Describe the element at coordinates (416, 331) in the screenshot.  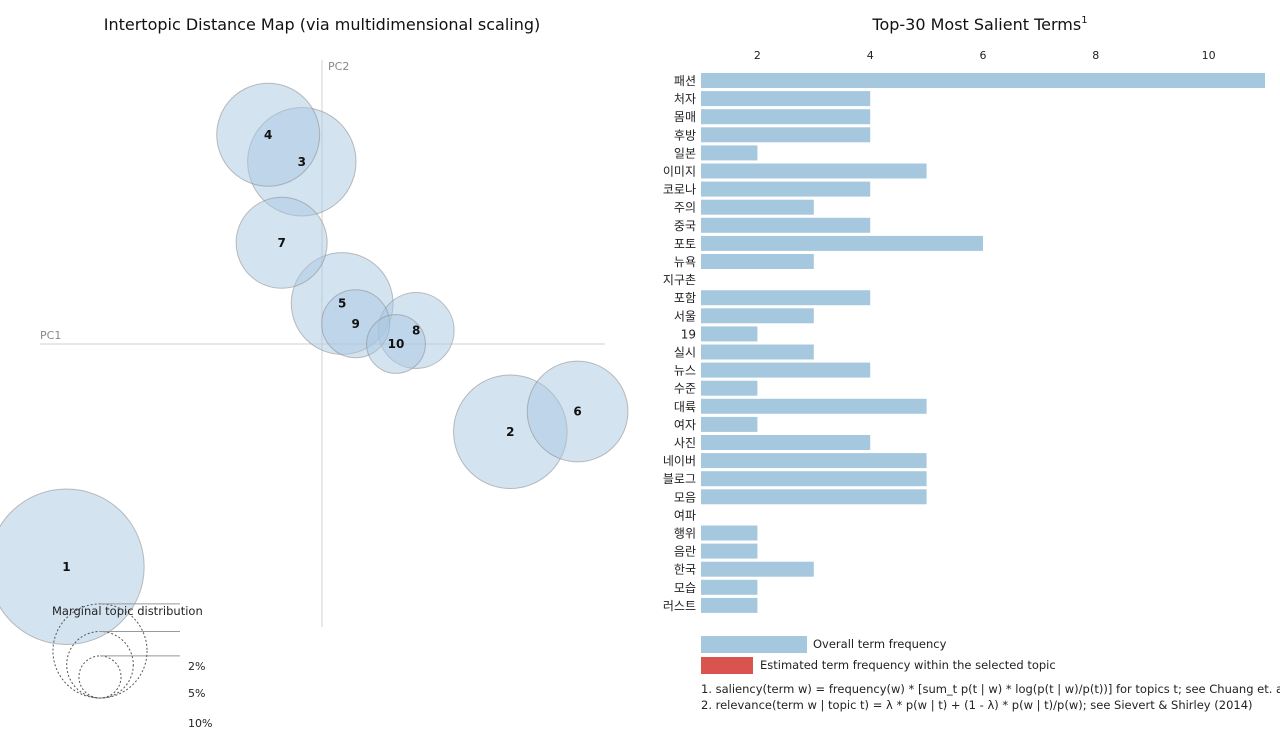
I see `topic-label-8: 8` at that location.